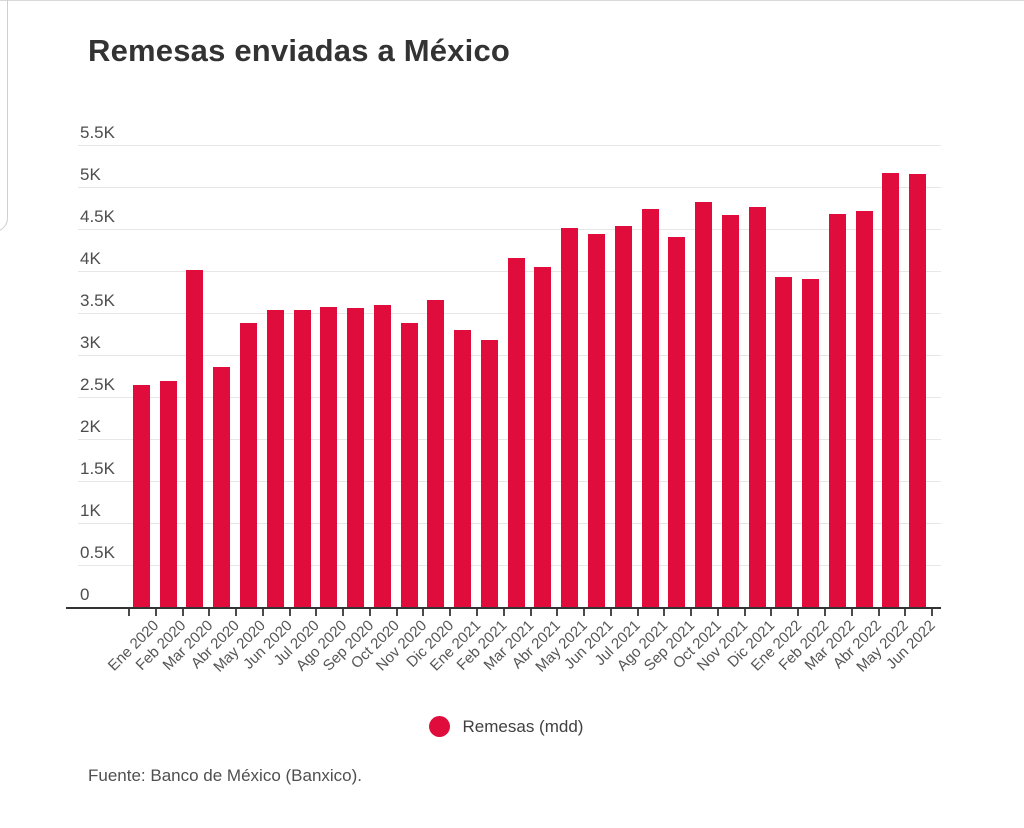 The image size is (1024, 828). What do you see at coordinates (90, 510) in the screenshot?
I see `y-axis-label: 1K` at bounding box center [90, 510].